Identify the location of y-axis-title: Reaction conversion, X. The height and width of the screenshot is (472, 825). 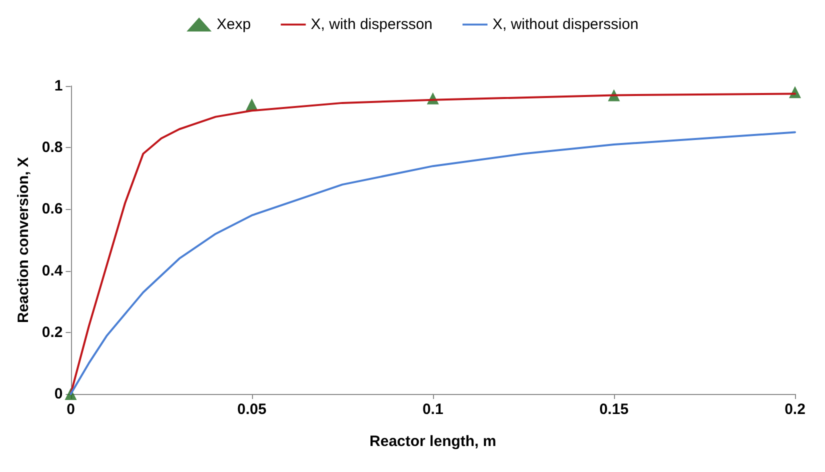
(23, 240).